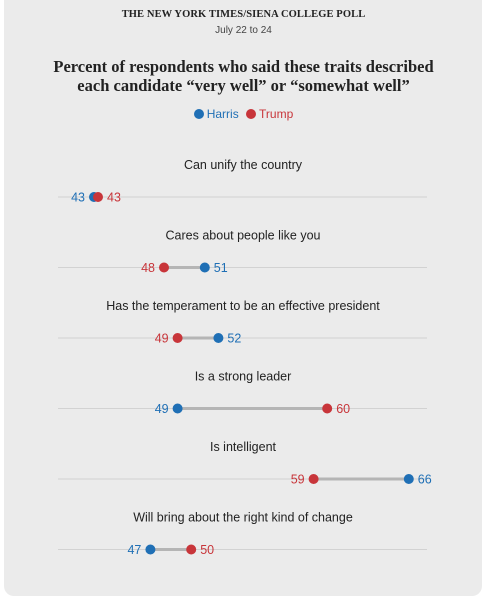  Describe the element at coordinates (222, 114) in the screenshot. I see `legend-harris-label: Harris` at that location.